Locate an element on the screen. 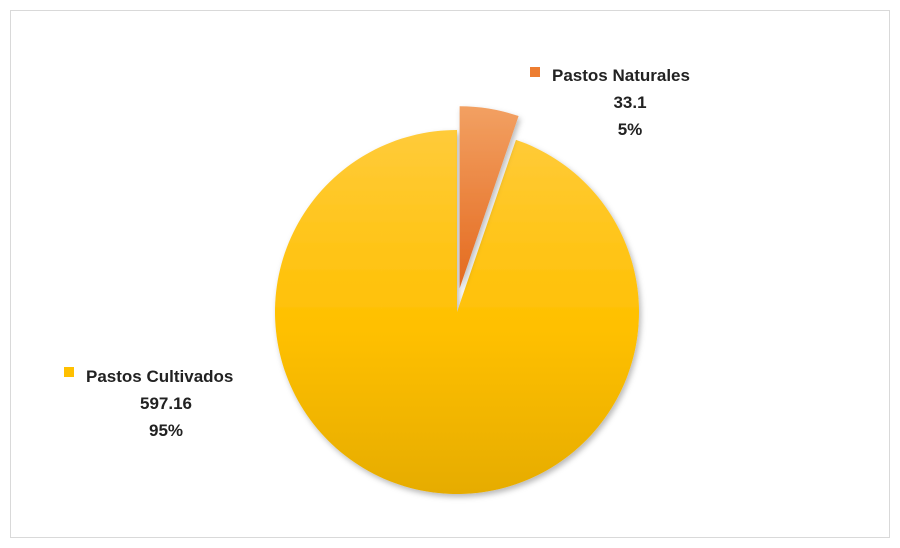 The image size is (900, 548). slice-label-name-pastos-naturales: Pastos Naturales is located at coordinates (621, 75).